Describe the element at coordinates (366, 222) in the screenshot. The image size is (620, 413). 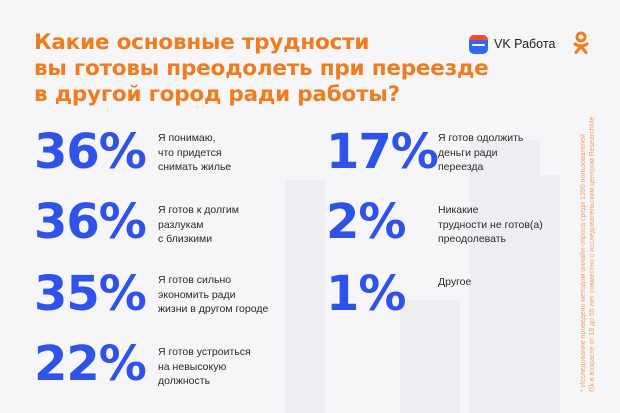
I see `stat-percent: 2%` at that location.